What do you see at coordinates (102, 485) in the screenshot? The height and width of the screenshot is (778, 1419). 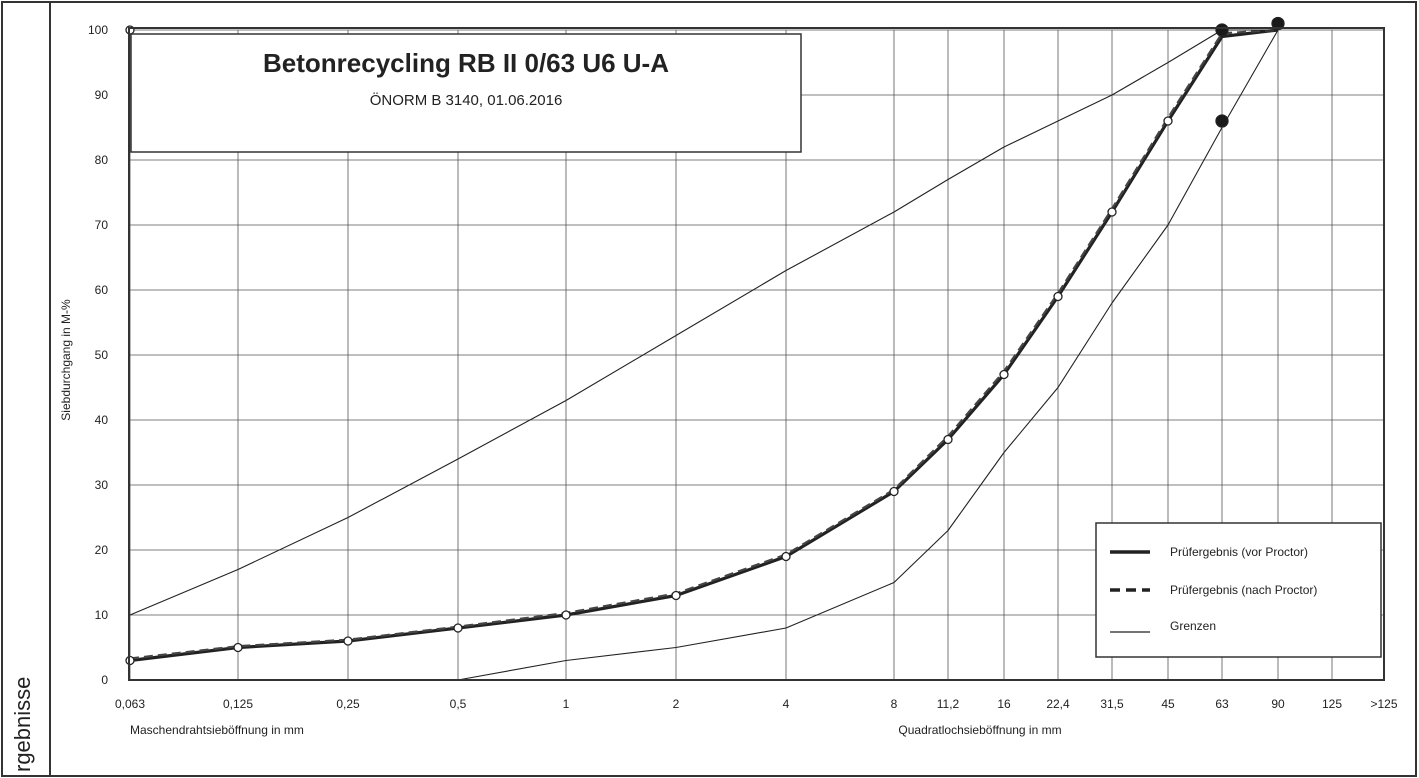 I see `y-tick-label: 30` at bounding box center [102, 485].